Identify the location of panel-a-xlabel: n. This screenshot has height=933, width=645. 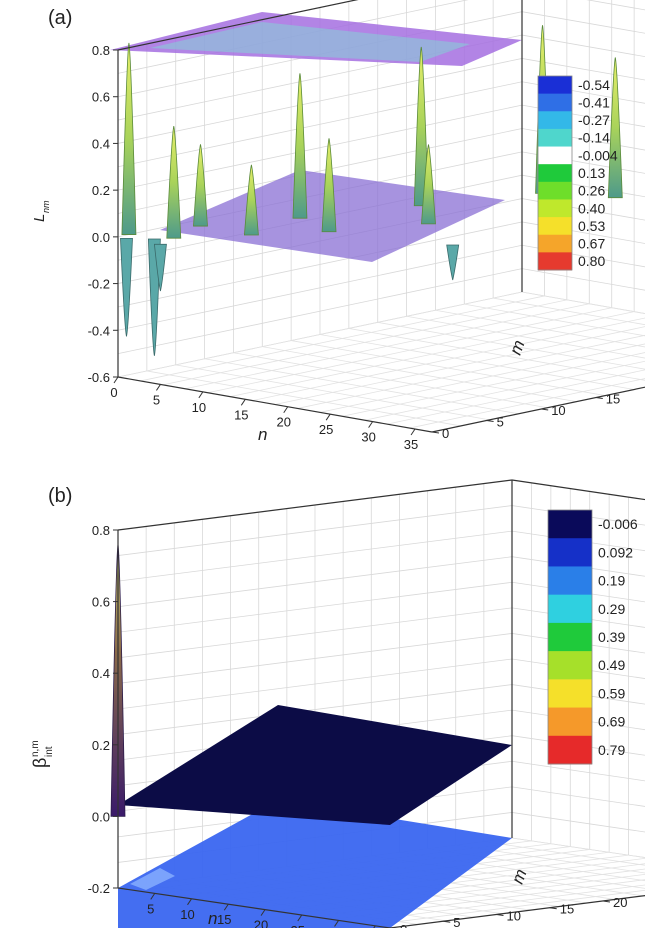
(262, 434).